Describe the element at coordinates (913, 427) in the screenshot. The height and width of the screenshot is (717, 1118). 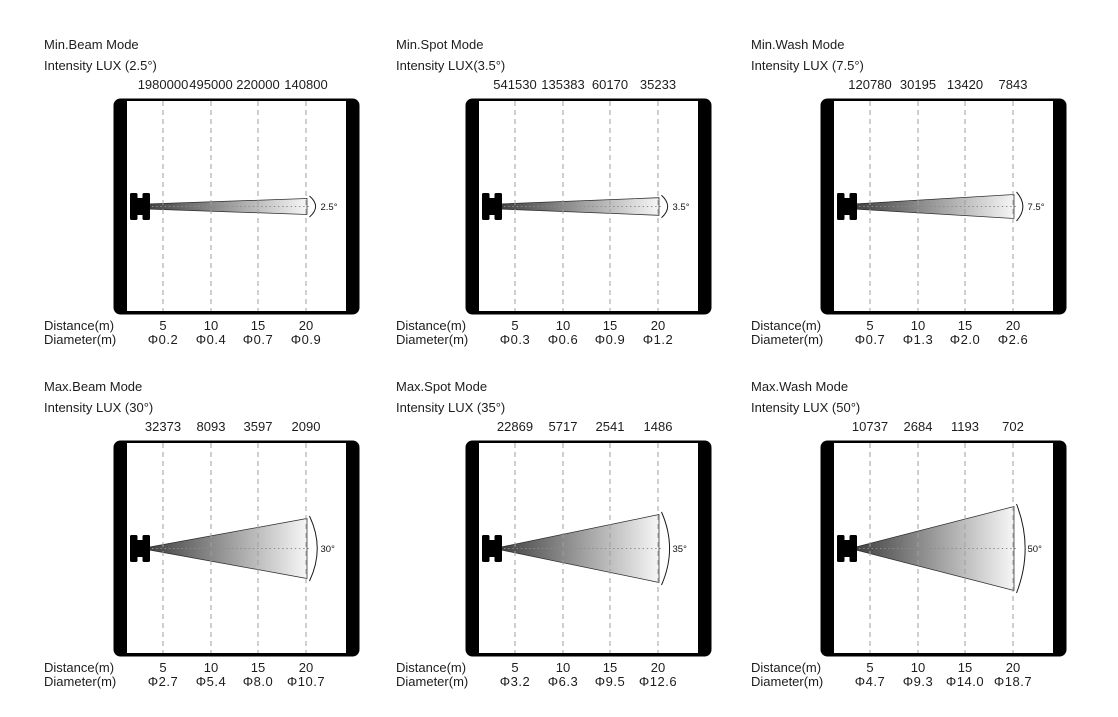
I see `intensity-values-row: 10737 2684 1193 702` at that location.